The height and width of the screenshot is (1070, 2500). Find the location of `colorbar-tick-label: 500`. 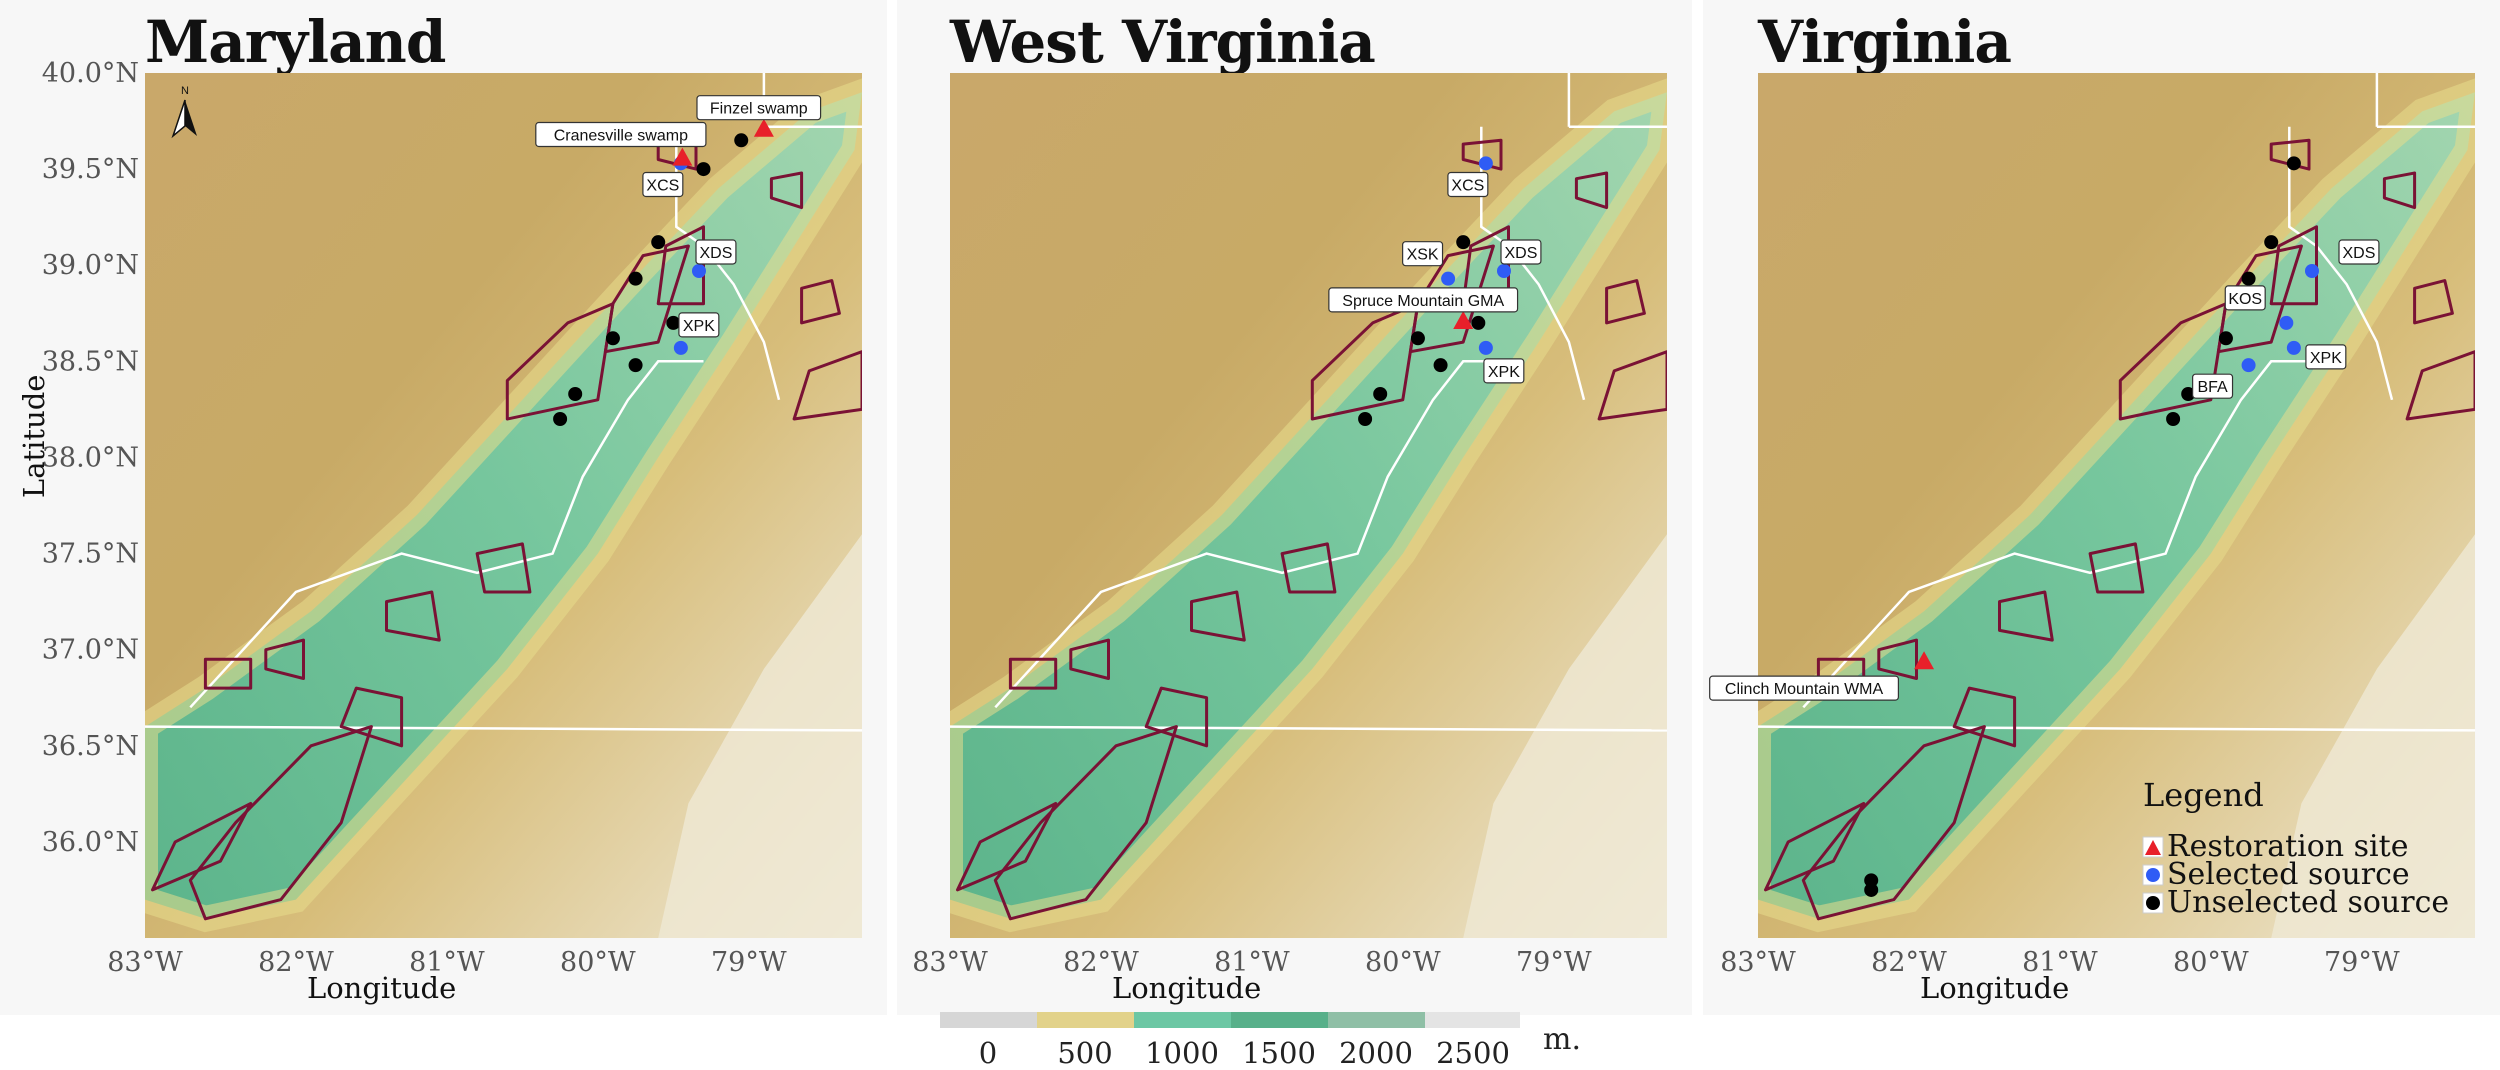

colorbar-tick-label: 500 is located at coordinates (1085, 1053).